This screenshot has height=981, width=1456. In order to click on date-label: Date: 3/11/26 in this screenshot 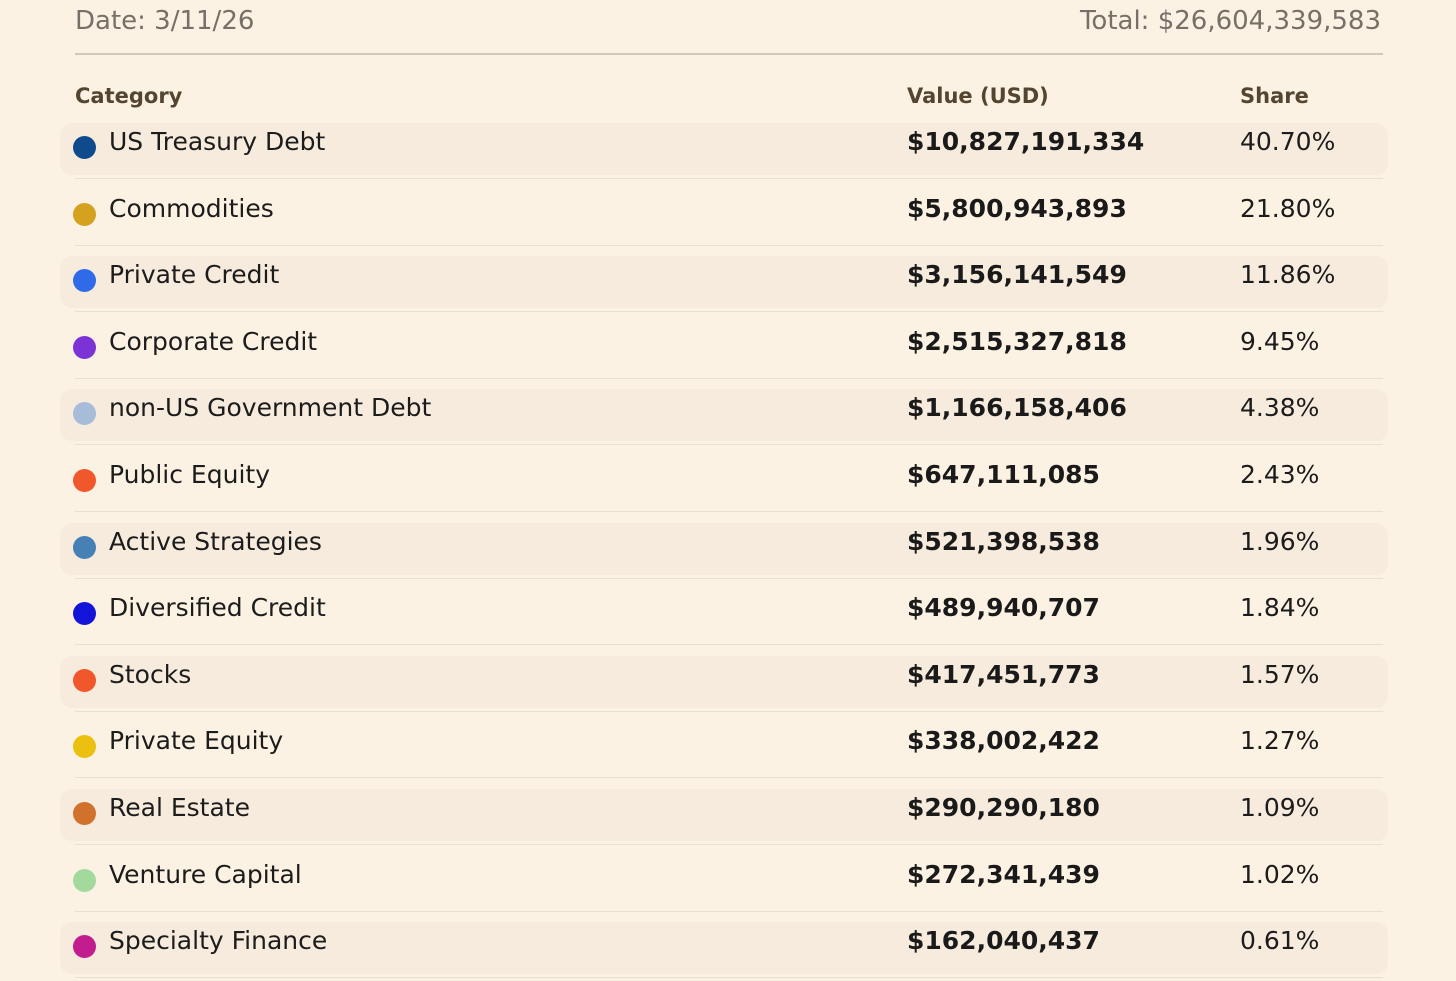, I will do `click(165, 21)`.